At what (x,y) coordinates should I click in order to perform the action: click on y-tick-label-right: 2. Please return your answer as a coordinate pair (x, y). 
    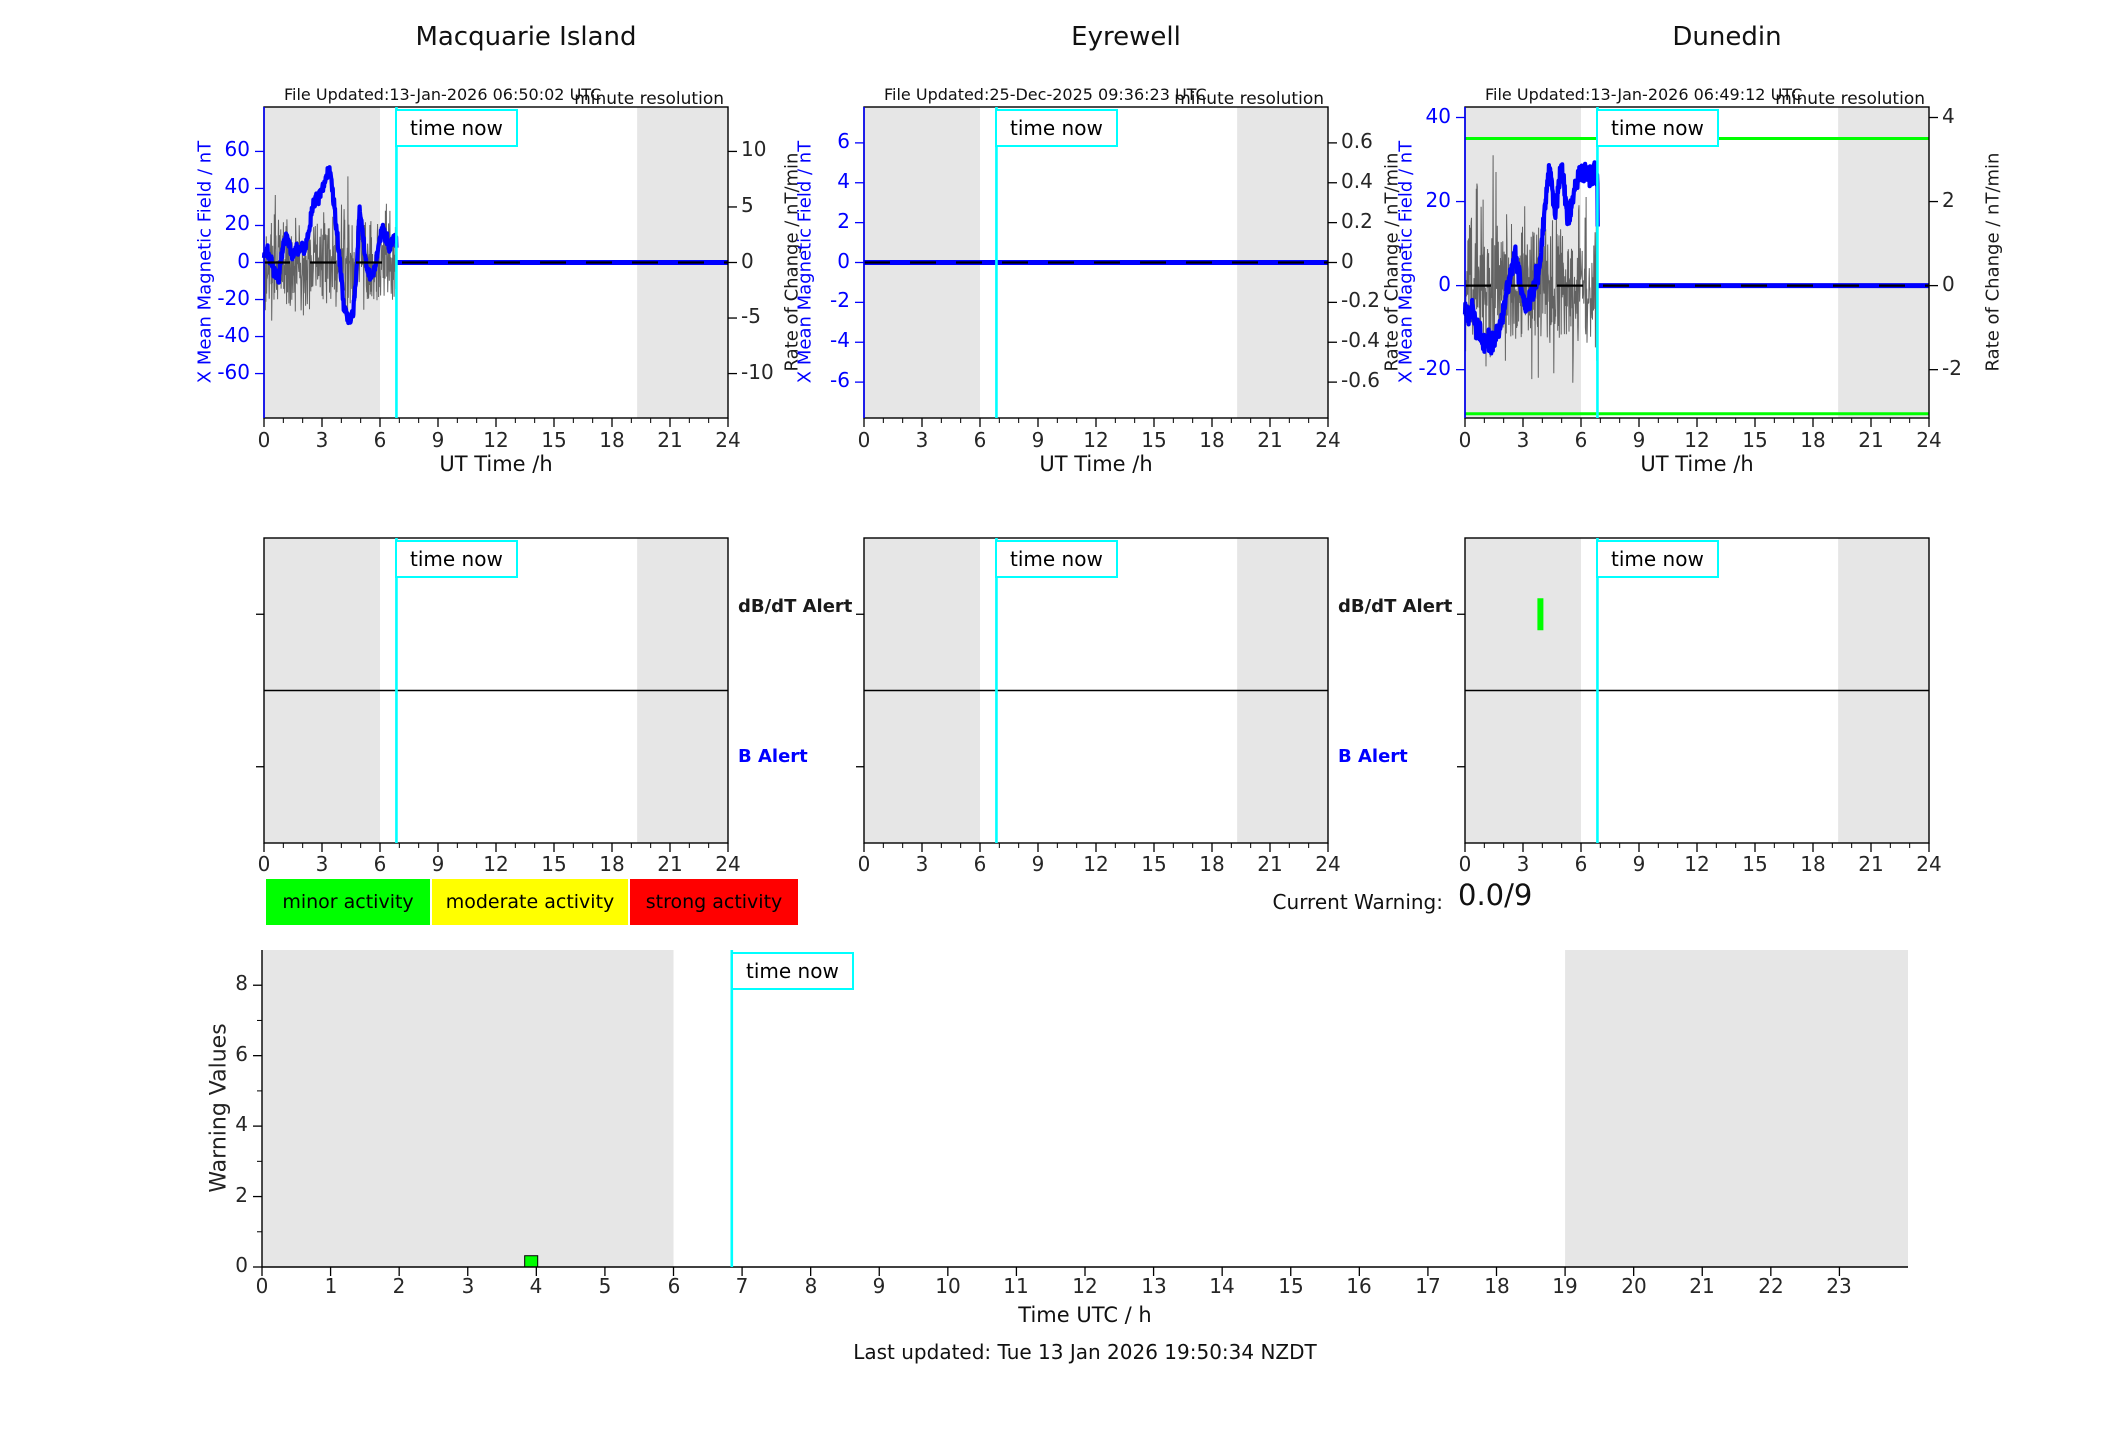
    Looking at the image, I should click on (1948, 200).